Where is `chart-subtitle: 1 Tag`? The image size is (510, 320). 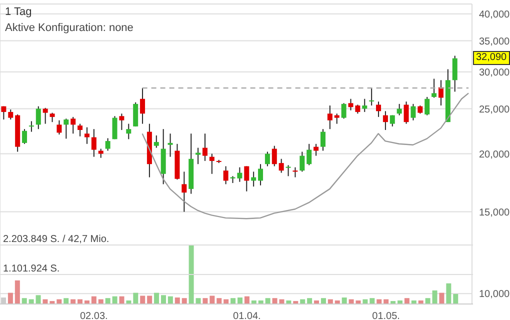 chart-subtitle: 1 Tag is located at coordinates (18, 12).